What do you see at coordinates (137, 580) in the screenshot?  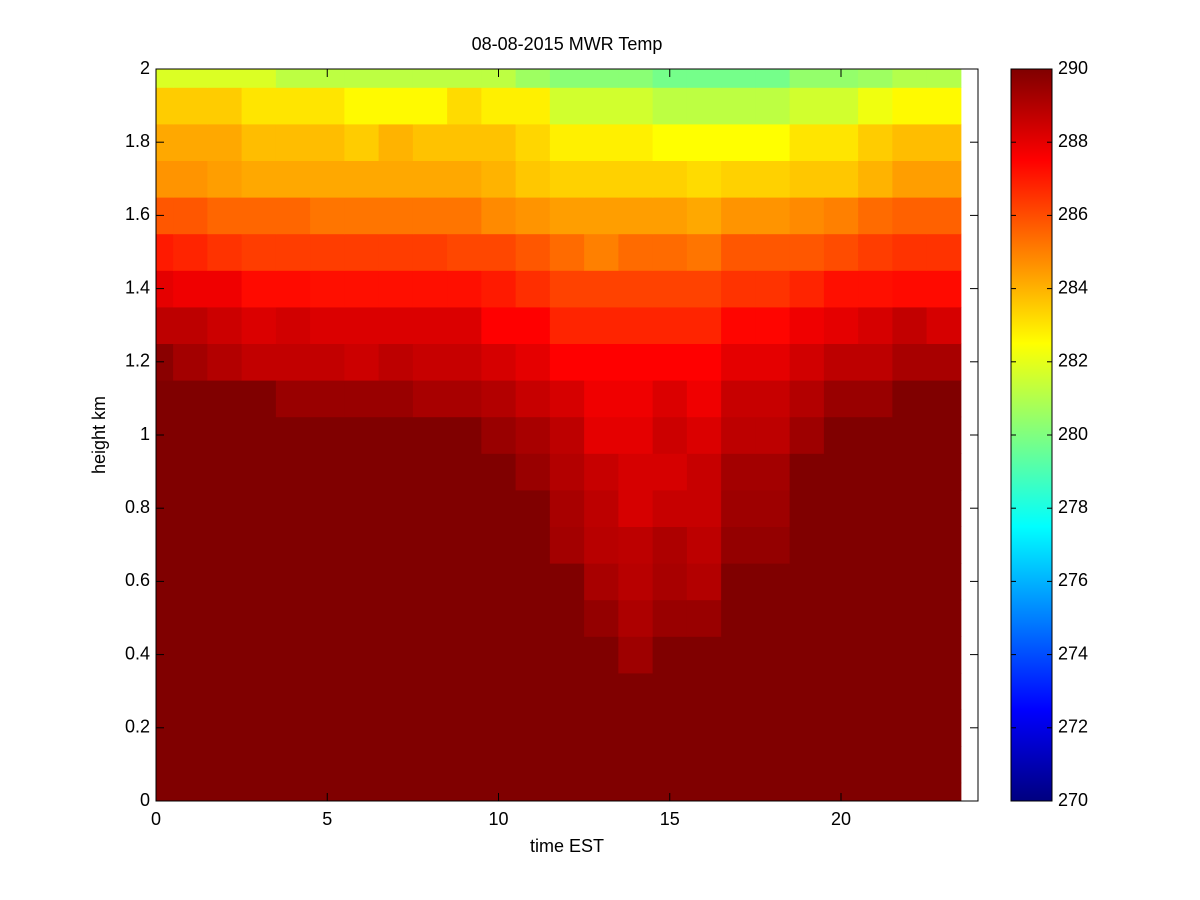 I see `y-tick-label: 0.6` at bounding box center [137, 580].